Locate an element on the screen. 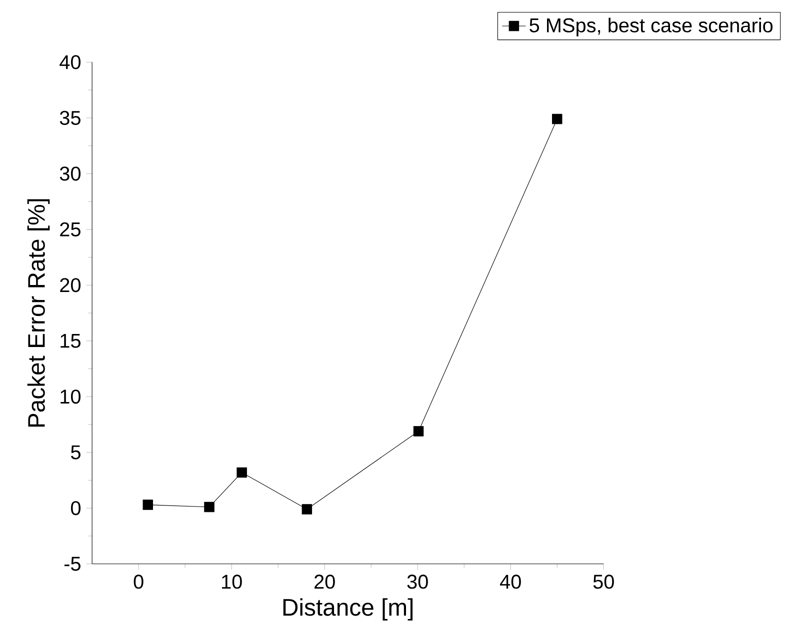 The width and height of the screenshot is (787, 644). y-tick-label: 15 is located at coordinates (70, 341).